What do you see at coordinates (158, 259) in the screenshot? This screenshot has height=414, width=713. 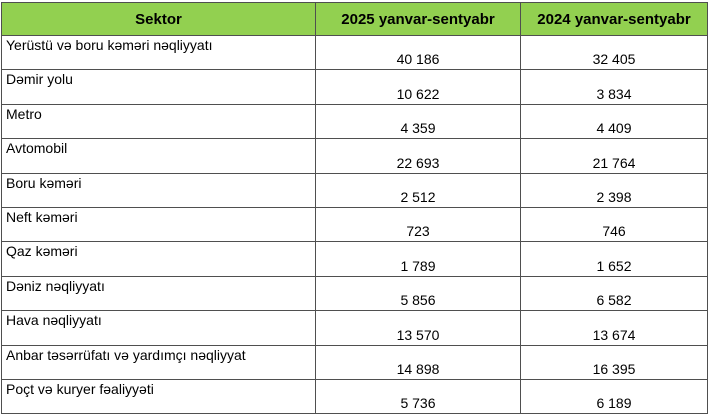 I see `sector-name: Qaz kəməri` at bounding box center [158, 259].